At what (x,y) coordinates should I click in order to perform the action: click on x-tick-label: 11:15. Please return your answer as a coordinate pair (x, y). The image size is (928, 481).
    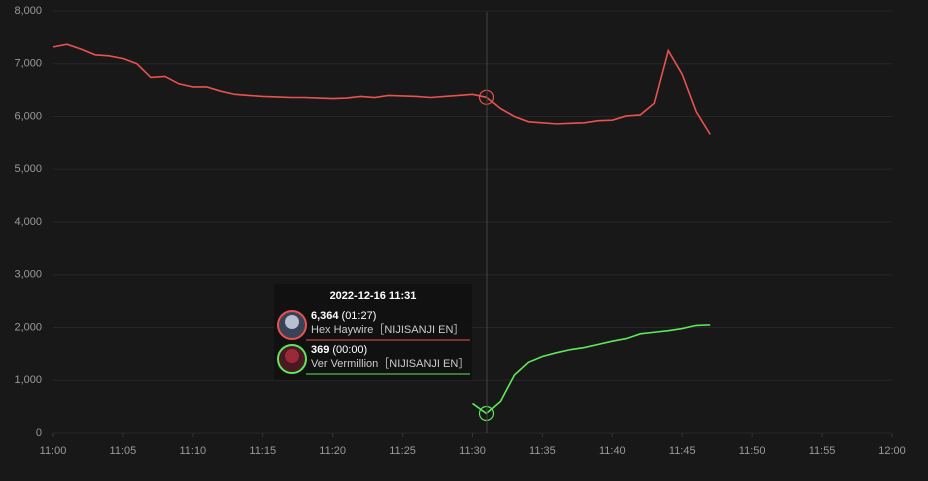
    Looking at the image, I should click on (262, 451).